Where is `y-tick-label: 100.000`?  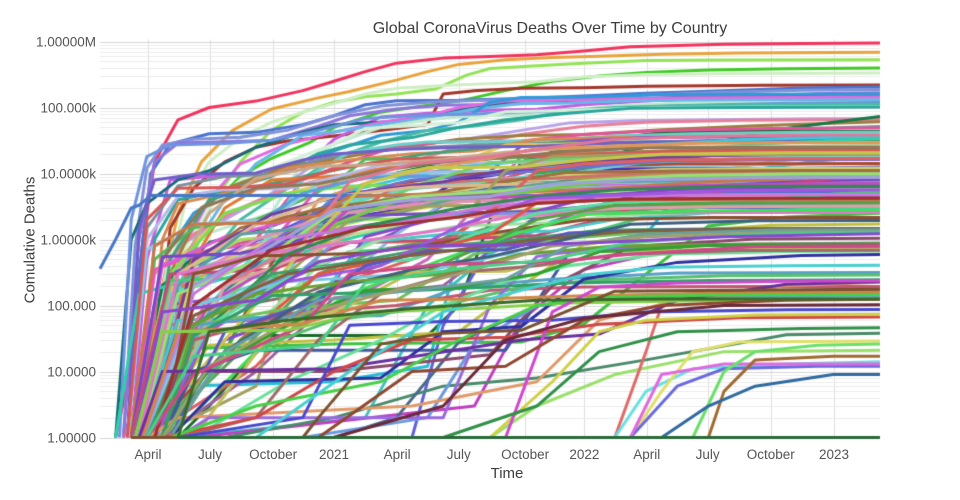 y-tick-label: 100.000 is located at coordinates (71, 305).